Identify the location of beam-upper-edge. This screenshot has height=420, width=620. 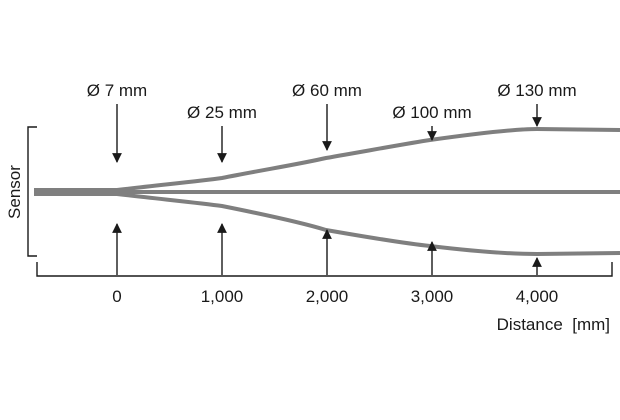
(327, 159).